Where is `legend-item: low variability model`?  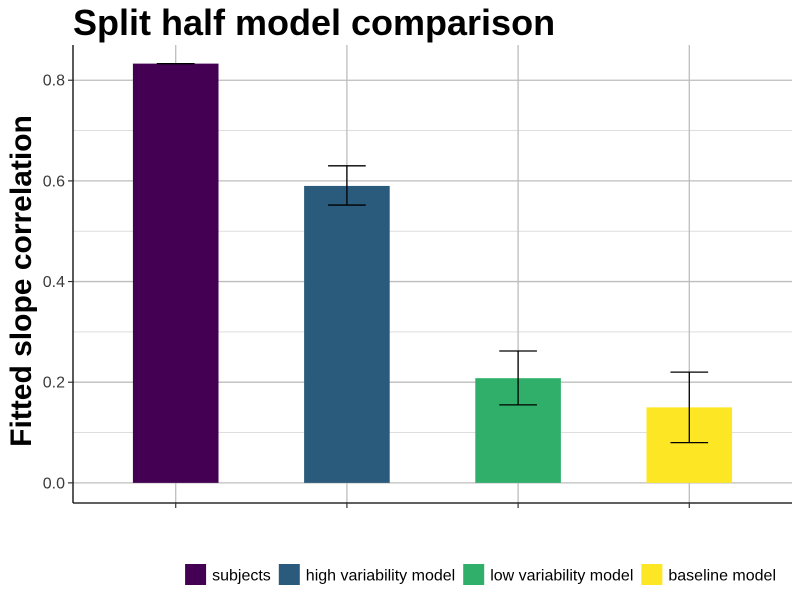 legend-item: low variability model is located at coordinates (548, 574).